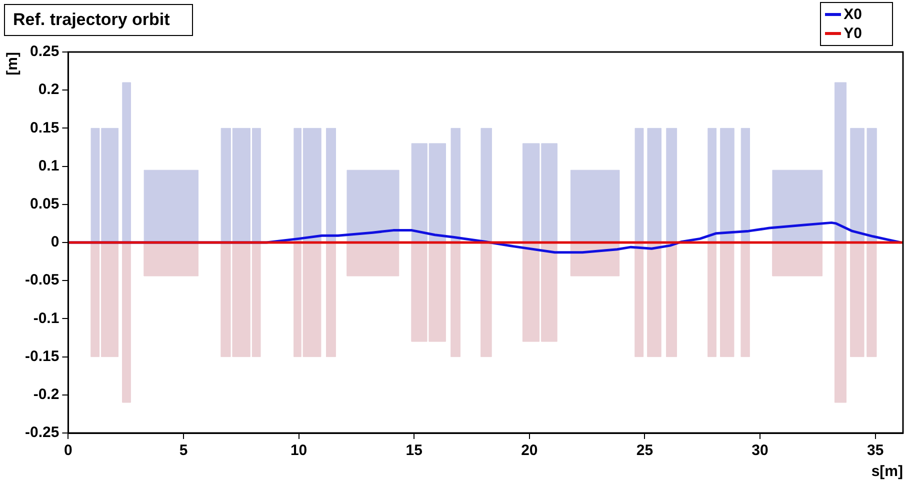  What do you see at coordinates (98, 20) in the screenshot?
I see `chart-title: Ref. trajectory orbit` at bounding box center [98, 20].